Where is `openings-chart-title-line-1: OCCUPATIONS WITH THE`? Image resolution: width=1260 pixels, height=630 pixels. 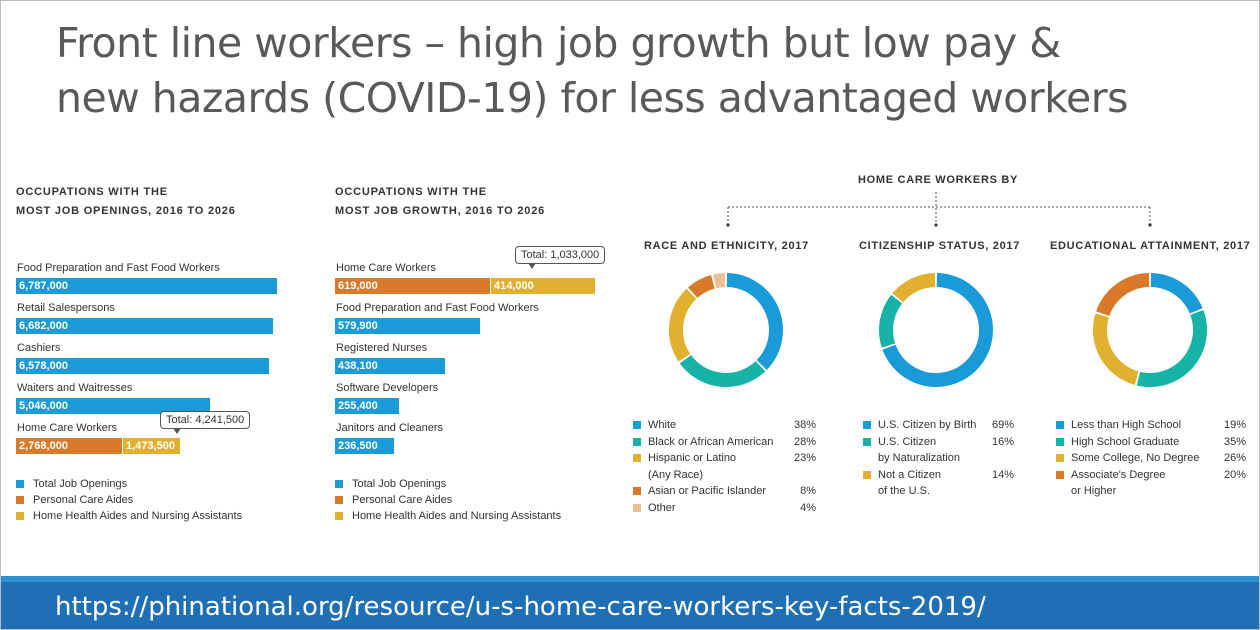
openings-chart-title-line-1: OCCUPATIONS WITH THE is located at coordinates (92, 192).